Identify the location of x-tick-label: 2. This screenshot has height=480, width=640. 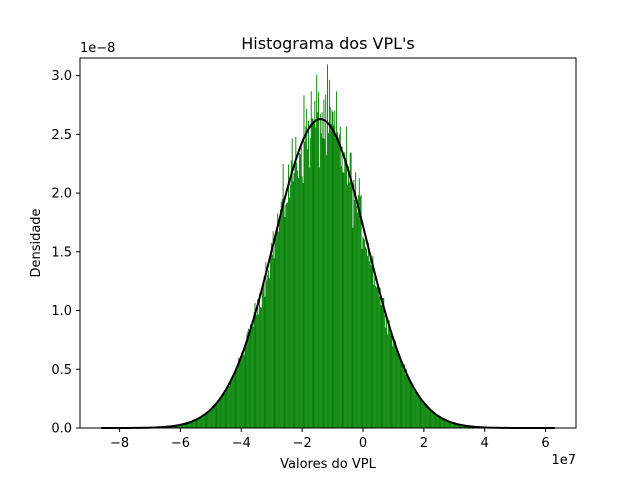
(424, 443).